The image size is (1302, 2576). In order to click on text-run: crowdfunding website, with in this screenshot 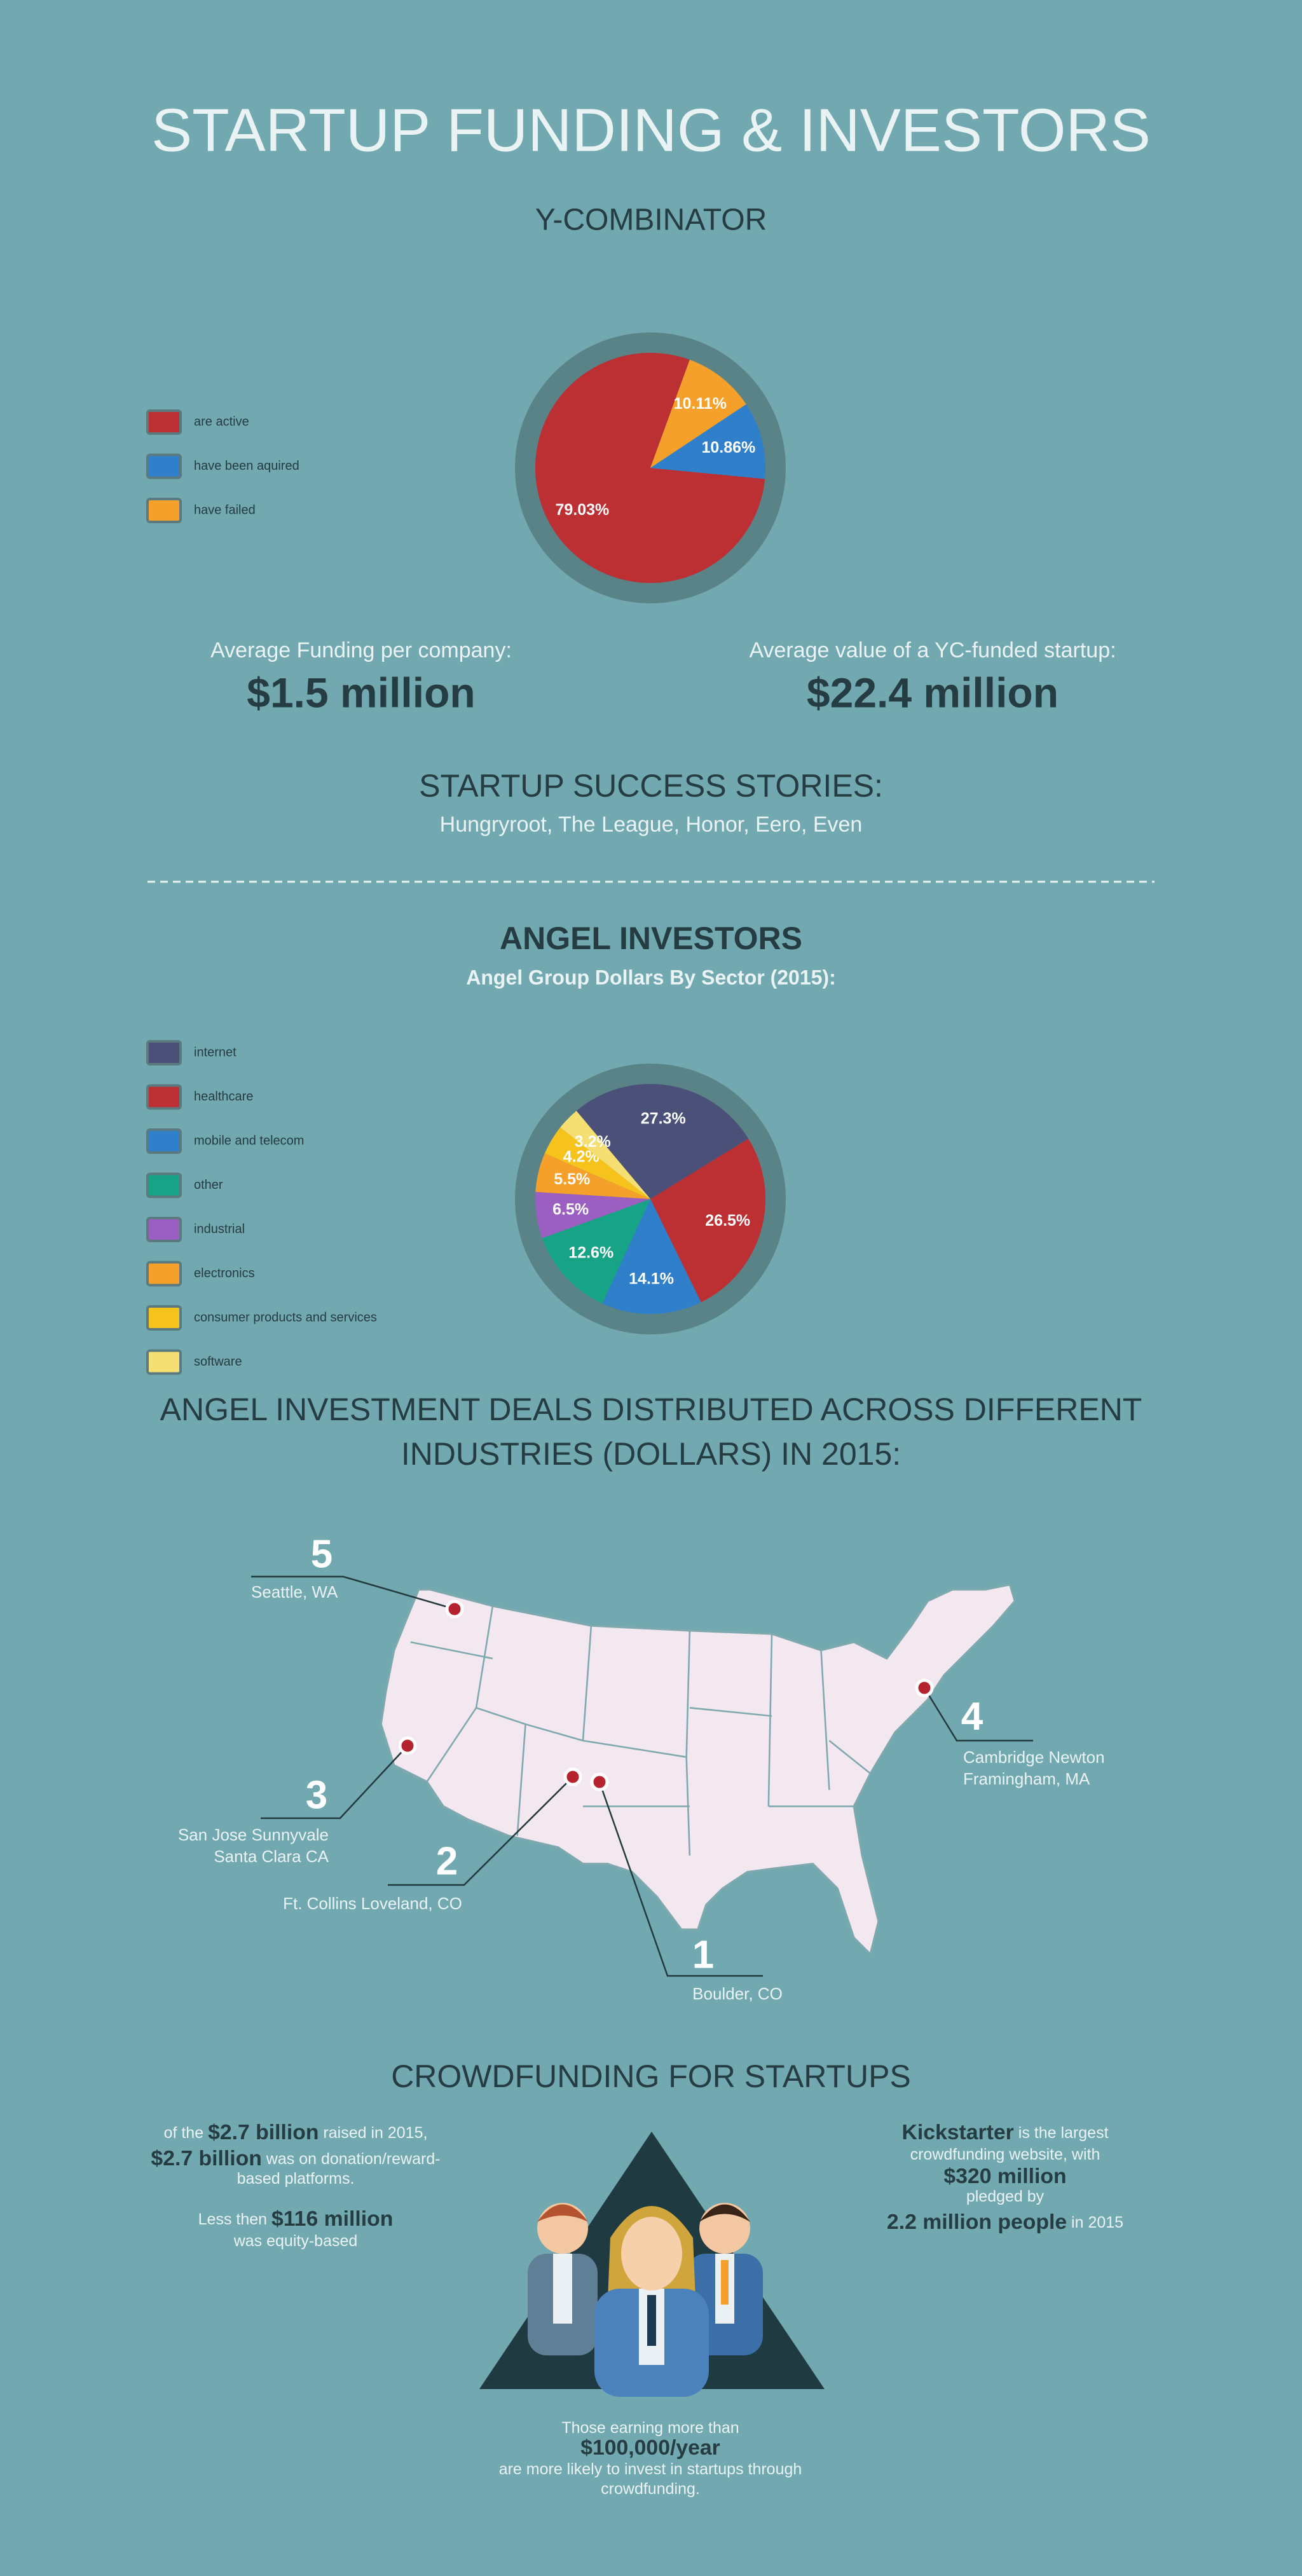, I will do `click(1005, 2154)`.